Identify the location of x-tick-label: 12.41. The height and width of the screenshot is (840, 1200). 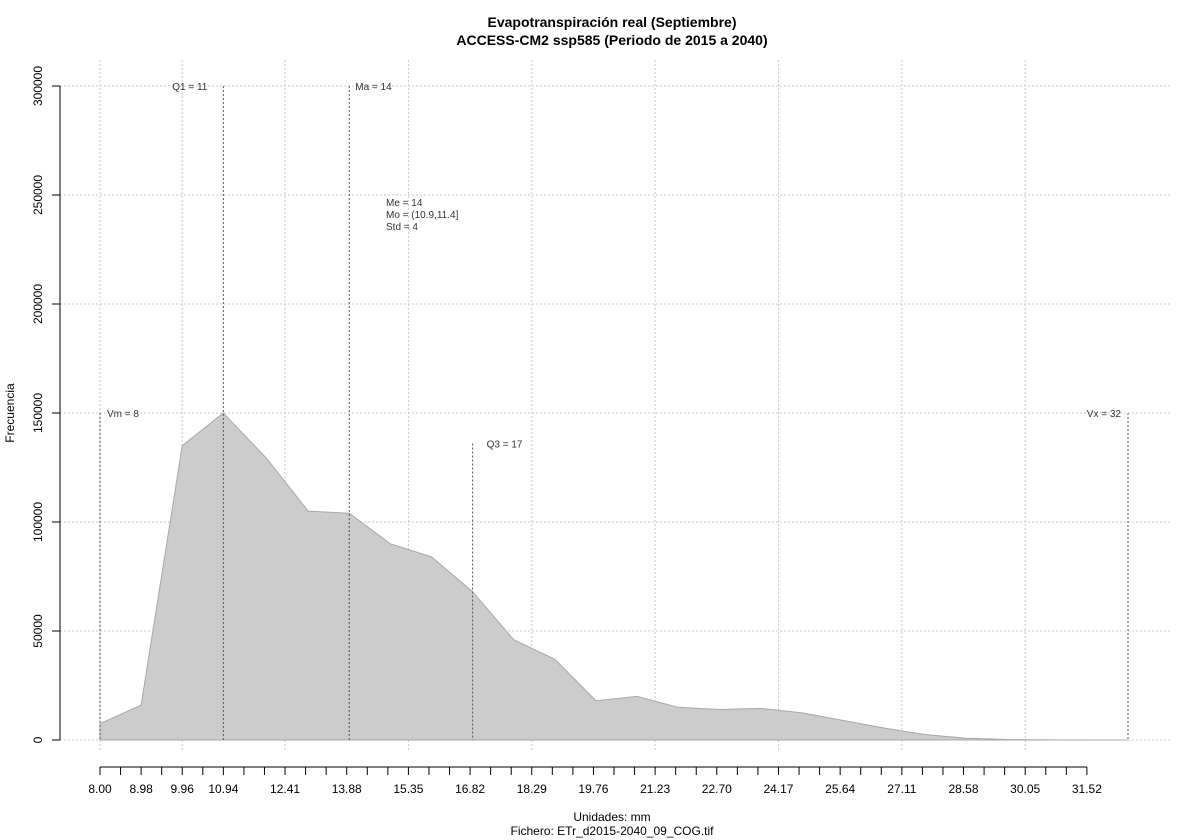
(285, 789).